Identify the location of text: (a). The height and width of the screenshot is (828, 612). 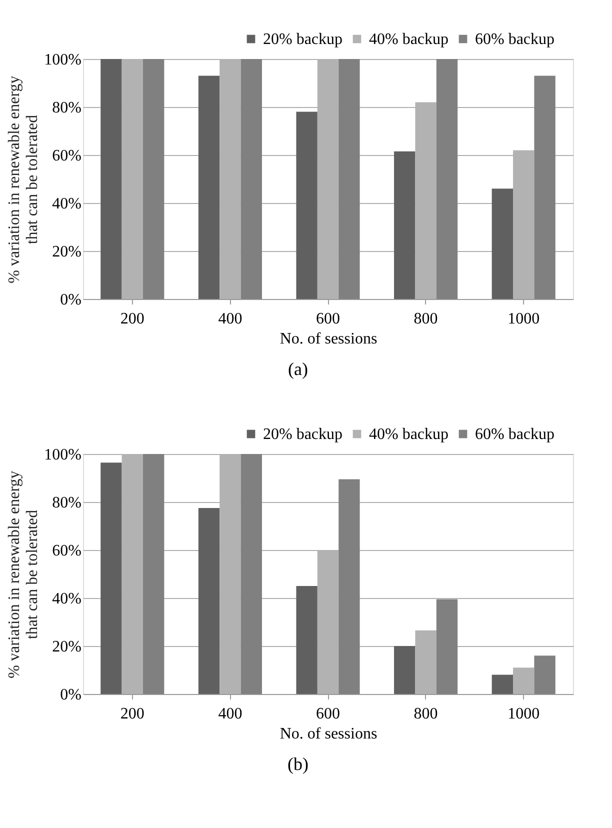
(298, 369).